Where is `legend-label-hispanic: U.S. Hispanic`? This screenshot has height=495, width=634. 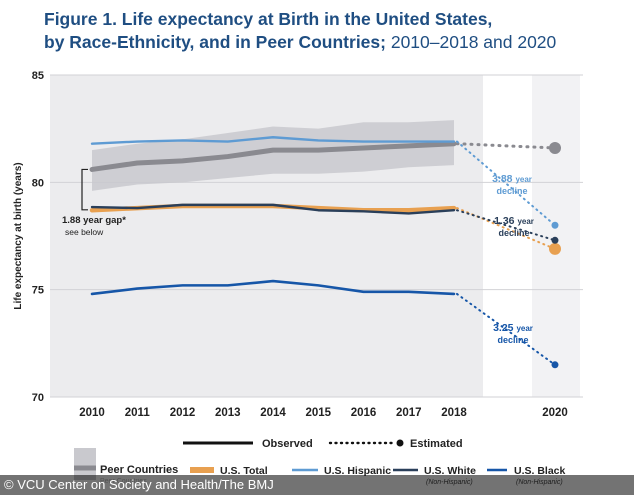
legend-label-hispanic: U.S. Hispanic is located at coordinates (357, 471).